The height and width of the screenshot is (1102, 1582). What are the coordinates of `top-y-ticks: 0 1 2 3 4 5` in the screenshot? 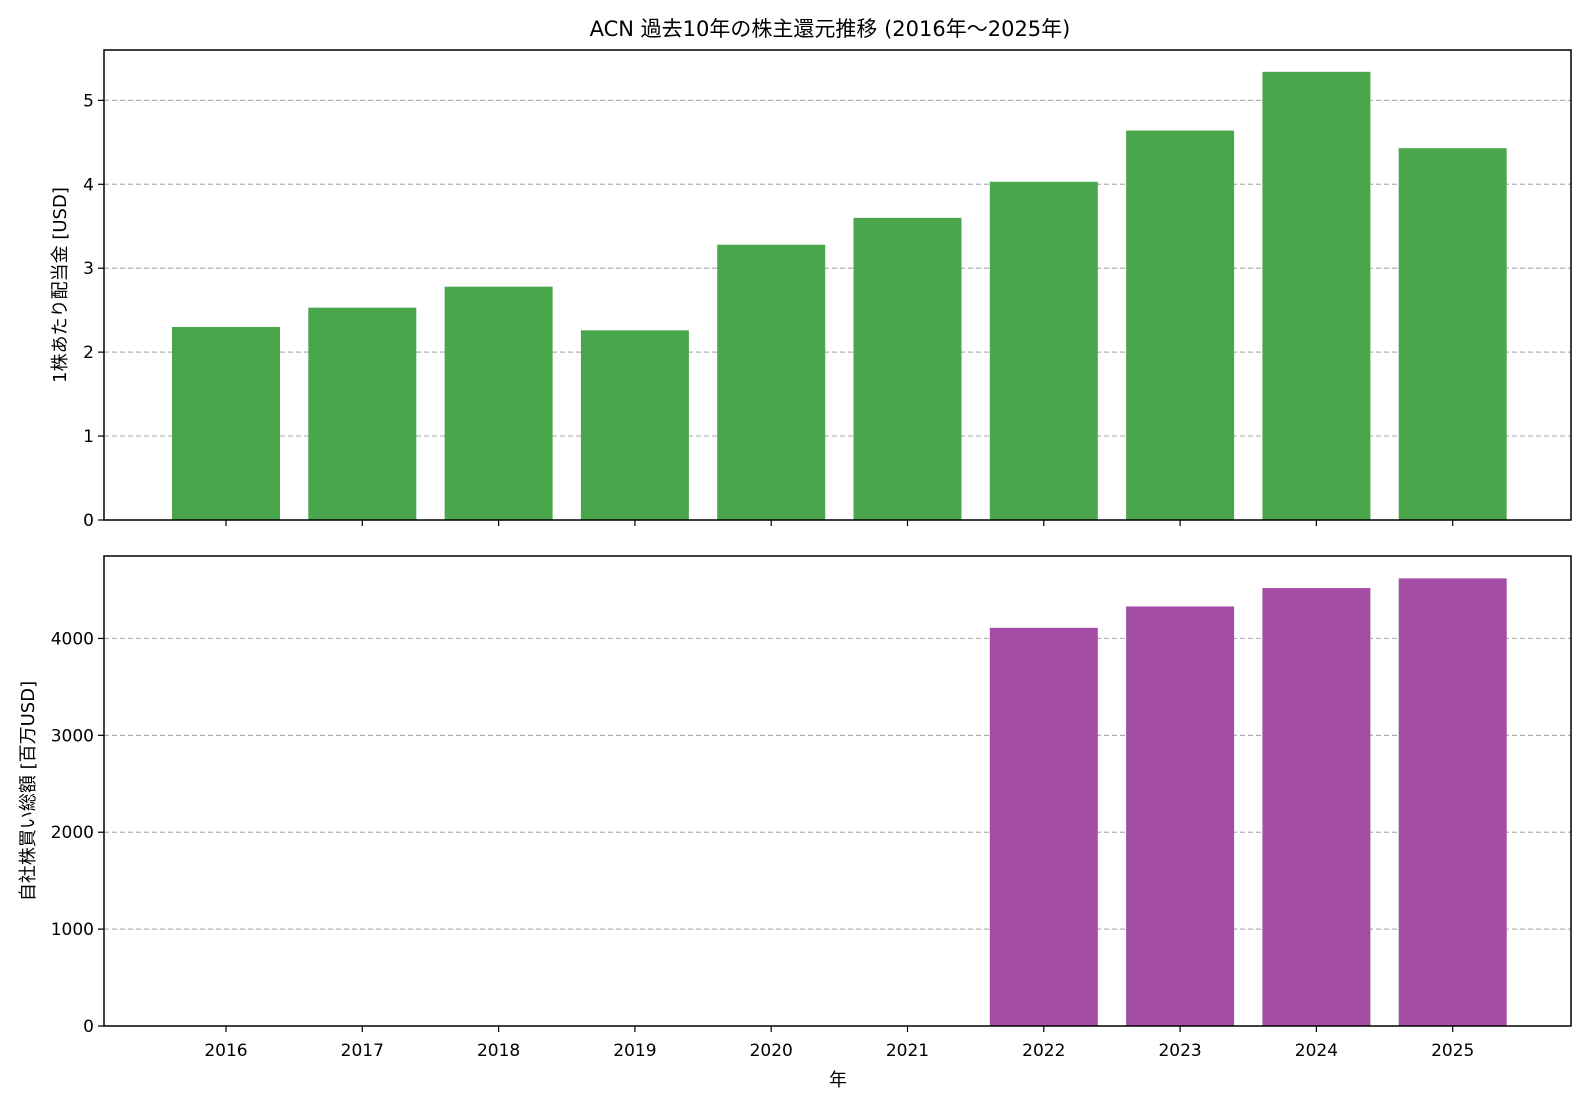 It's located at (93, 311).